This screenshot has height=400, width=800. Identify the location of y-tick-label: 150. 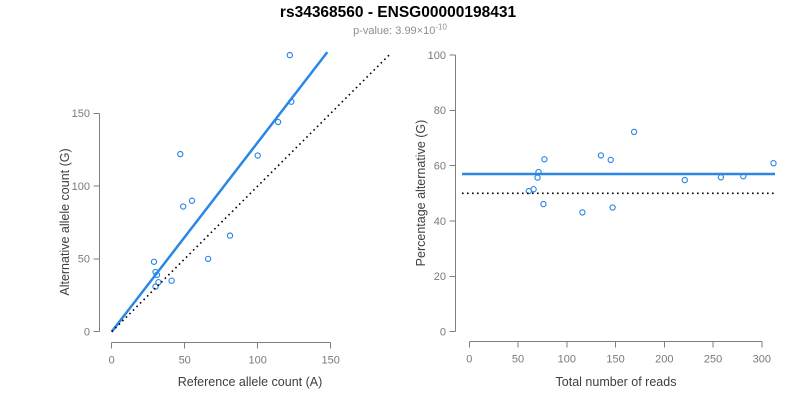
(81, 114).